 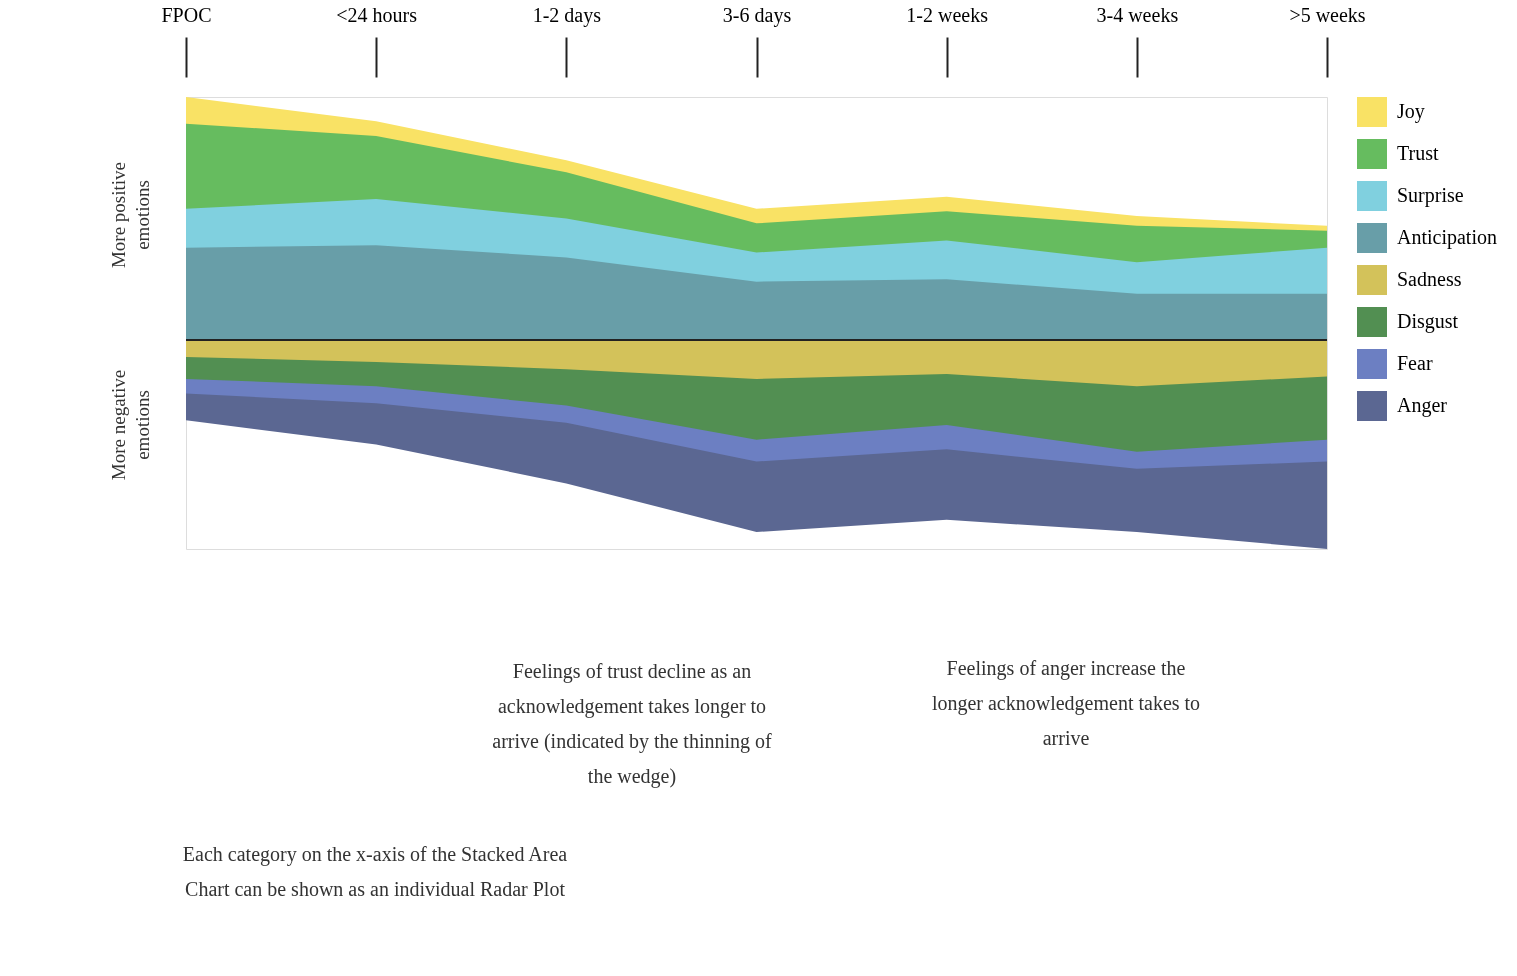 What do you see at coordinates (186, 14) in the screenshot?
I see `x-tick-label: FPOC` at bounding box center [186, 14].